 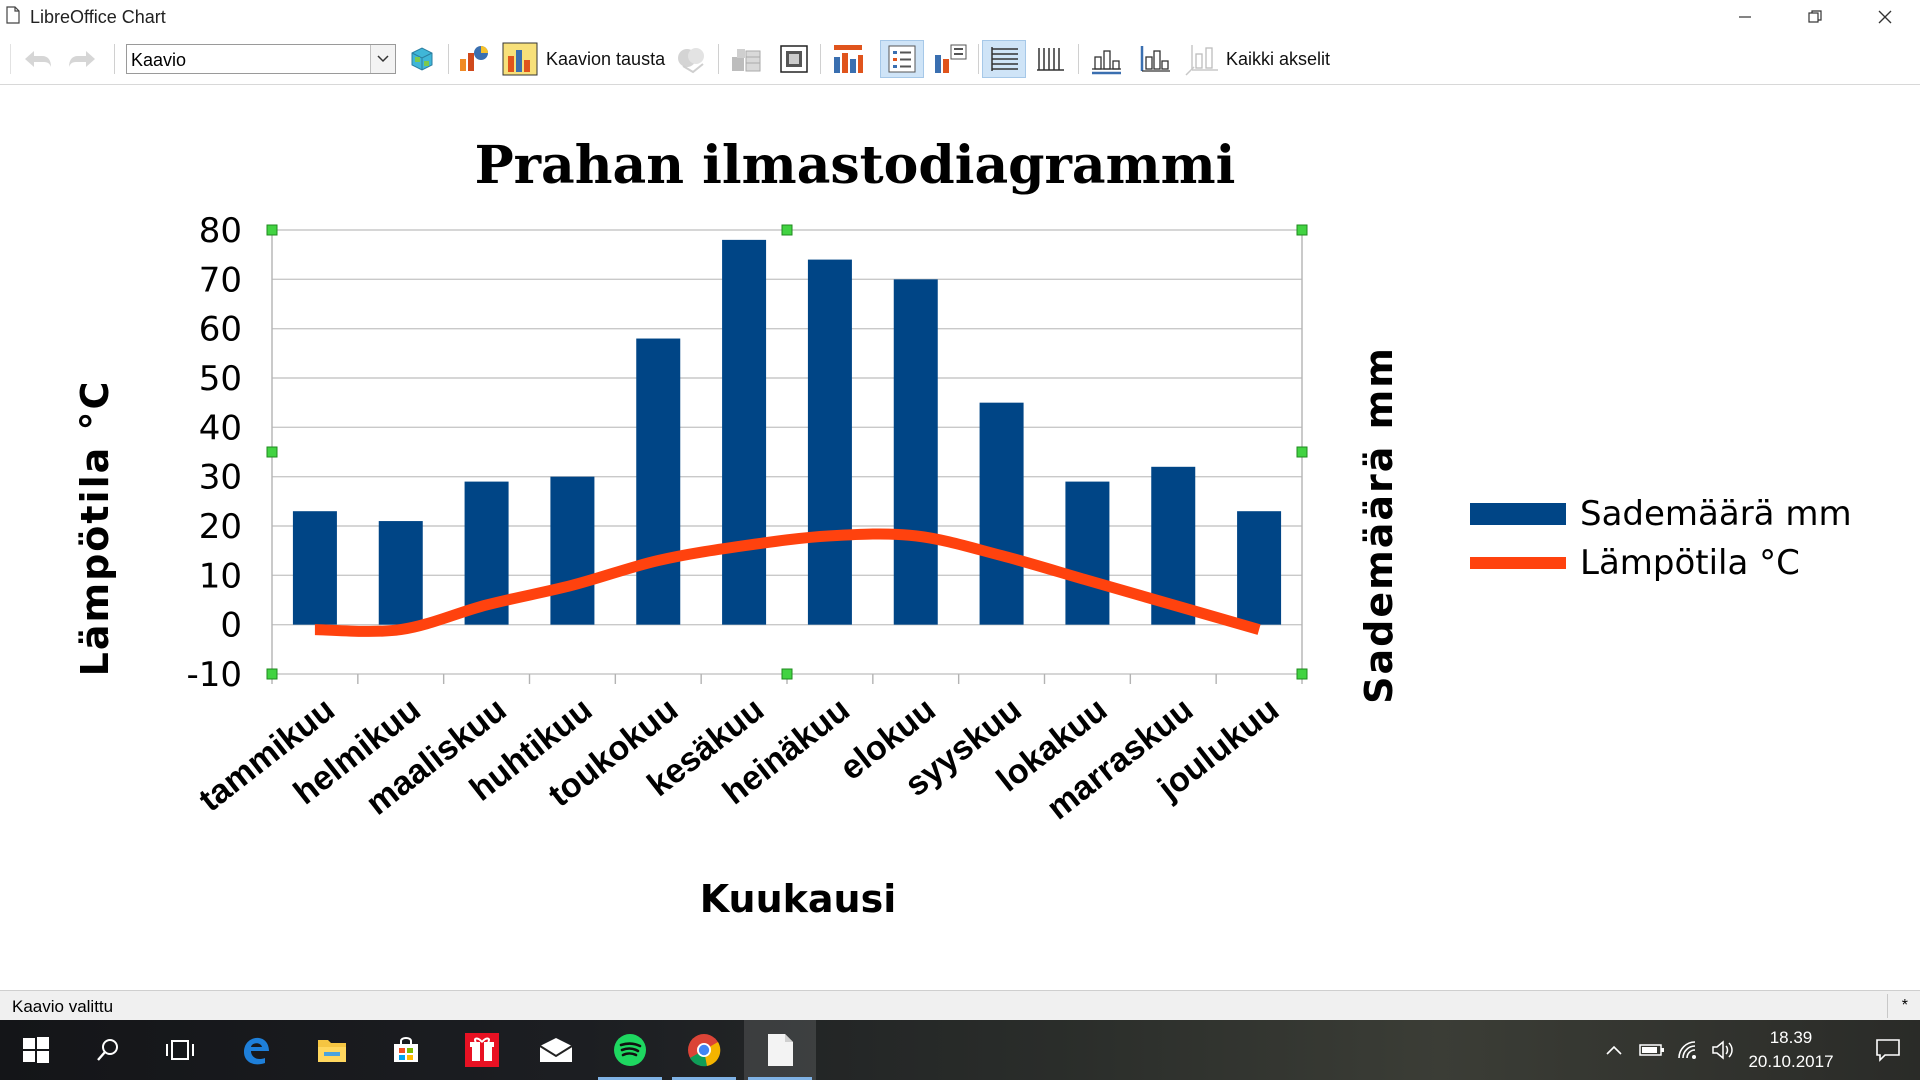 I want to click on taskbar-clock: 18.39 20.10.2017, so click(x=1791, y=1050).